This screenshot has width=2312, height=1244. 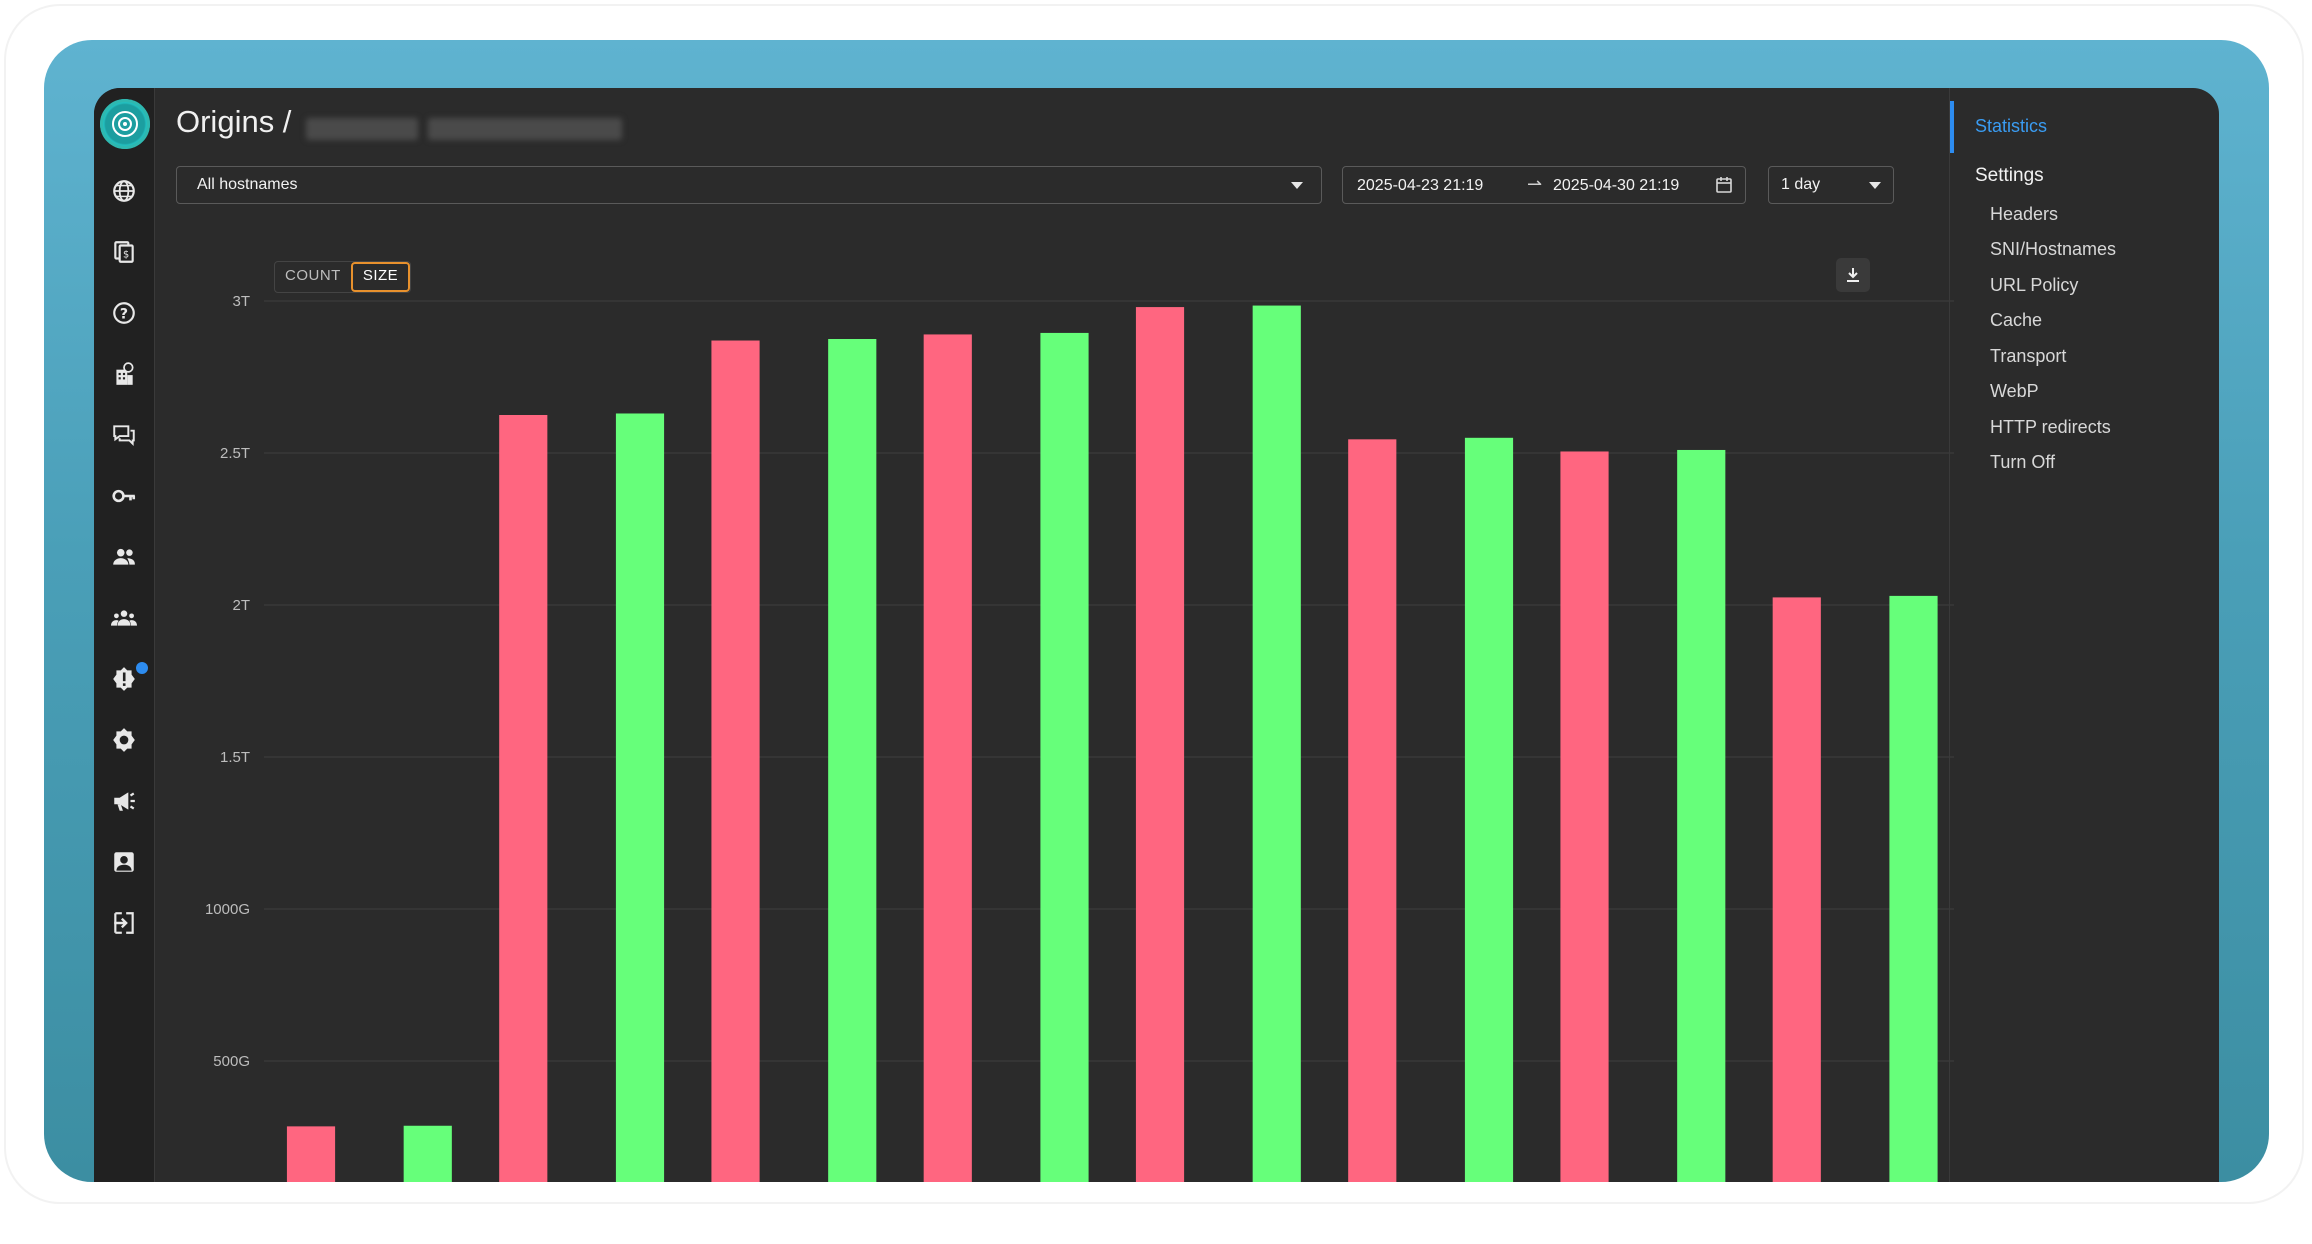 I want to click on nav-sni-hostnames: SNI/Hostnames, so click(x=2053, y=249).